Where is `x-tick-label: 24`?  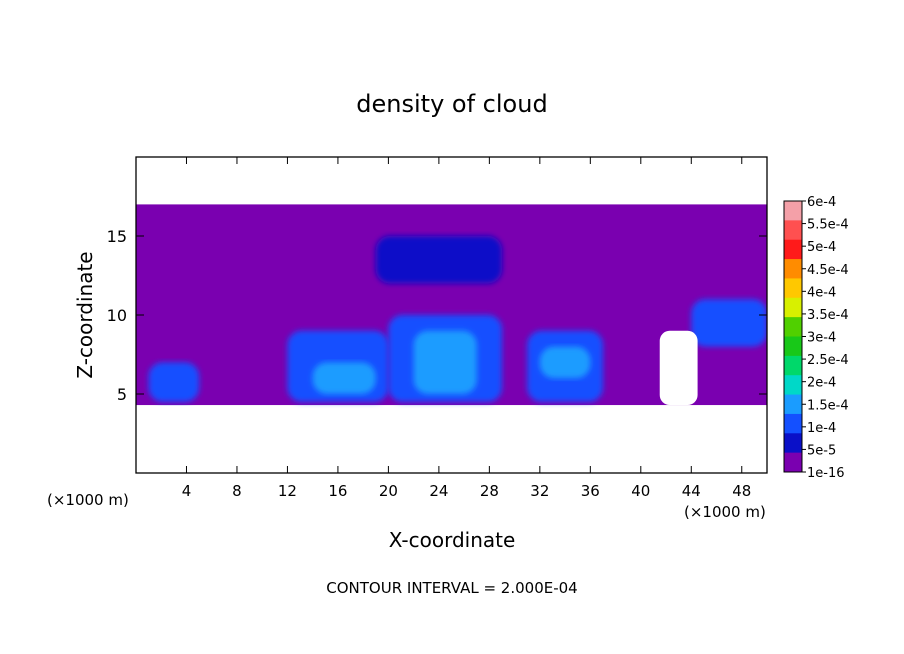 x-tick-label: 24 is located at coordinates (438, 491).